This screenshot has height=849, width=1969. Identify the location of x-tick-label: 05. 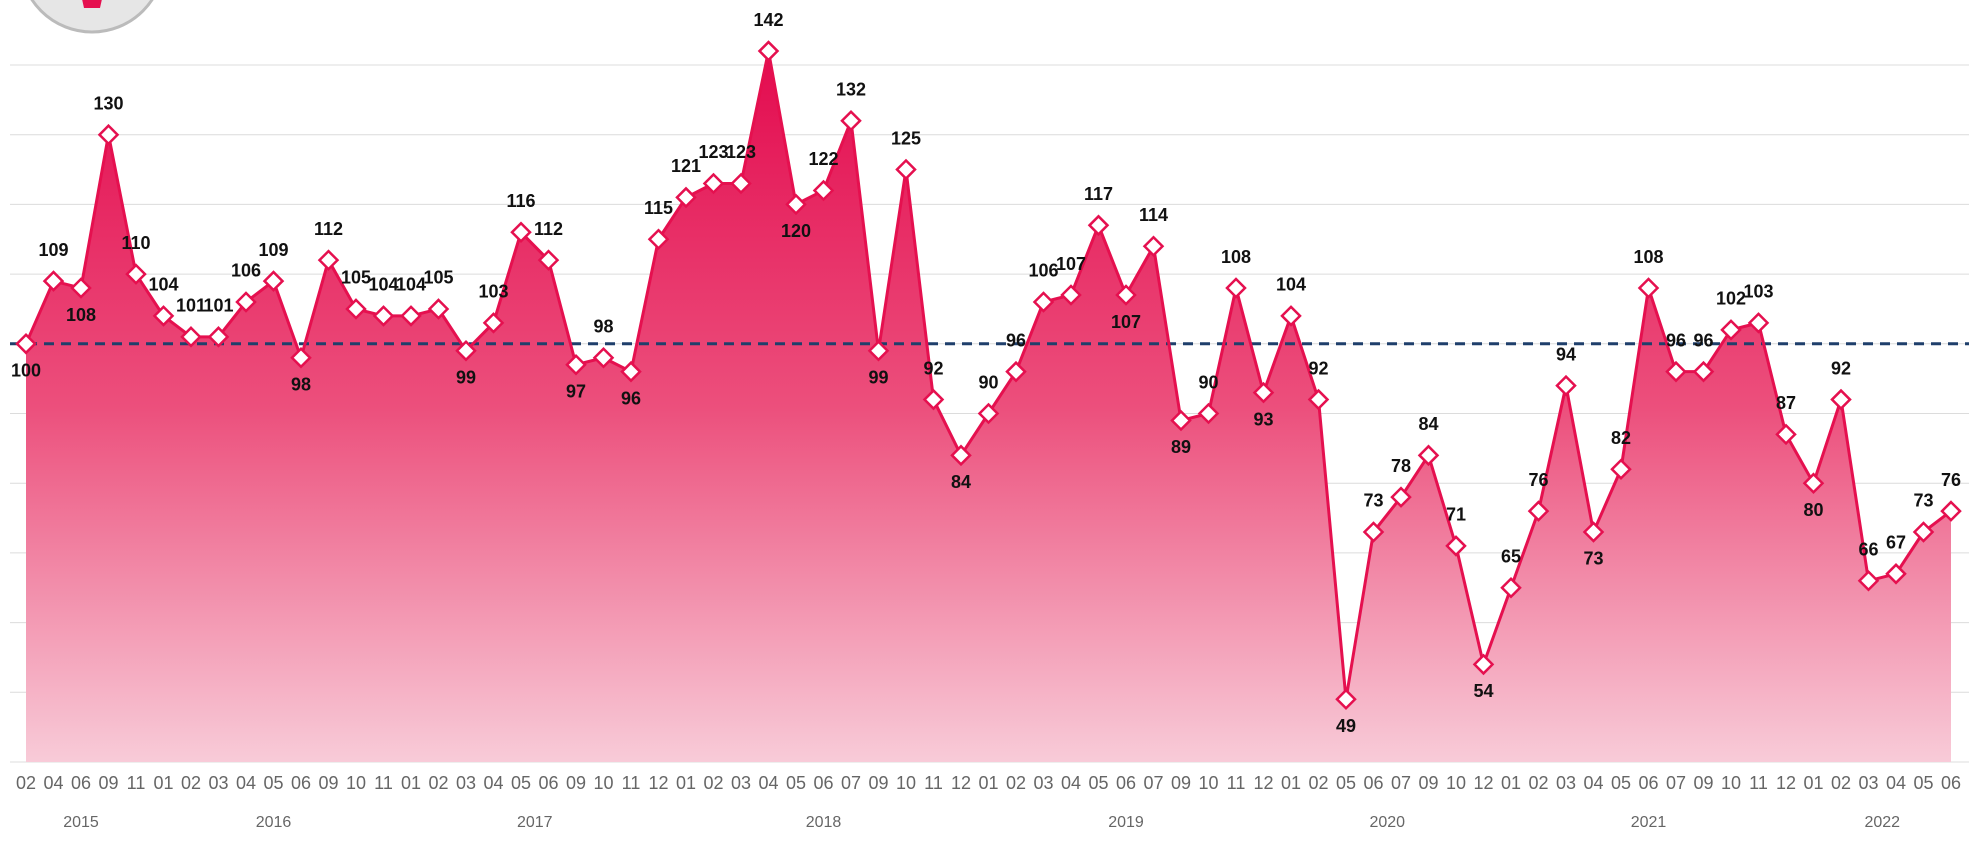
(521, 783).